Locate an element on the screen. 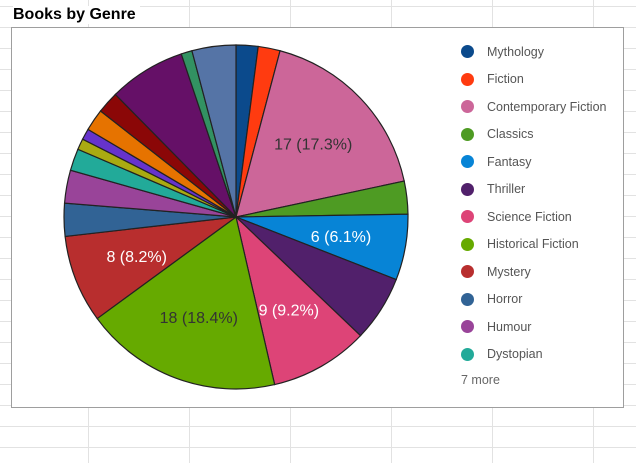 The width and height of the screenshot is (636, 463). legend-item-historical-fiction: Historical Fiction is located at coordinates (541, 245).